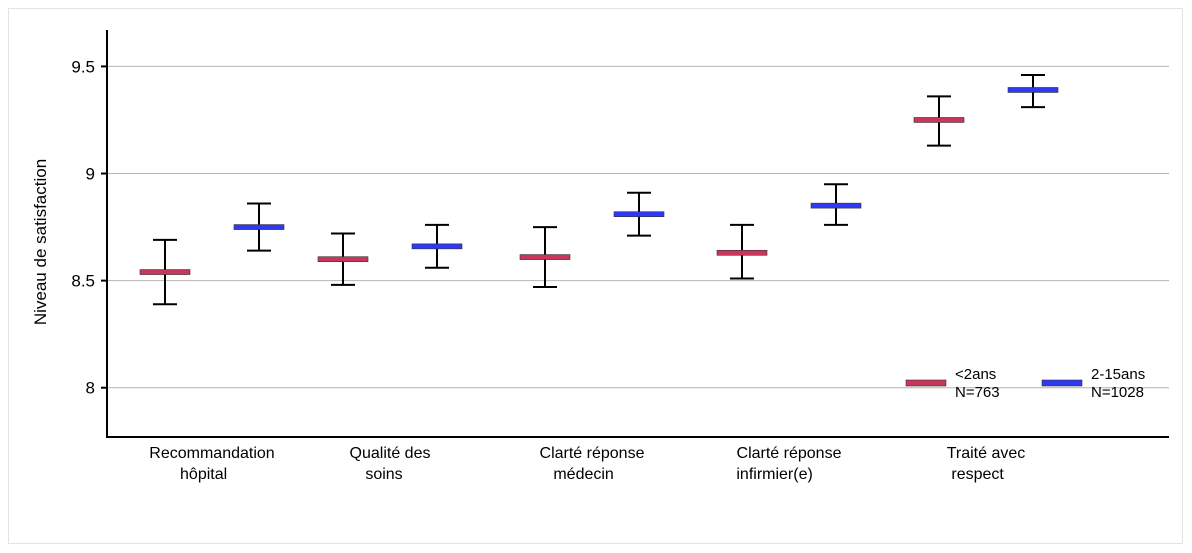  What do you see at coordinates (977, 474) in the screenshot?
I see `x-tick-label-line: respect` at bounding box center [977, 474].